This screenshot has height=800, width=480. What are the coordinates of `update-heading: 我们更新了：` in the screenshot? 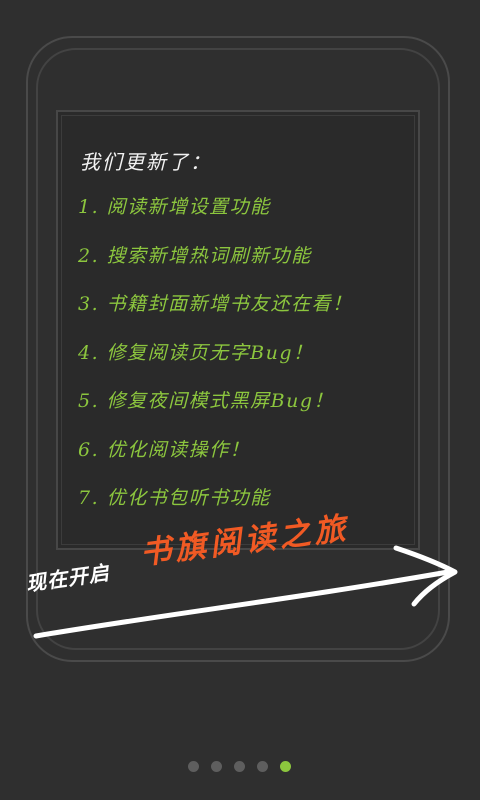 It's located at (146, 162).